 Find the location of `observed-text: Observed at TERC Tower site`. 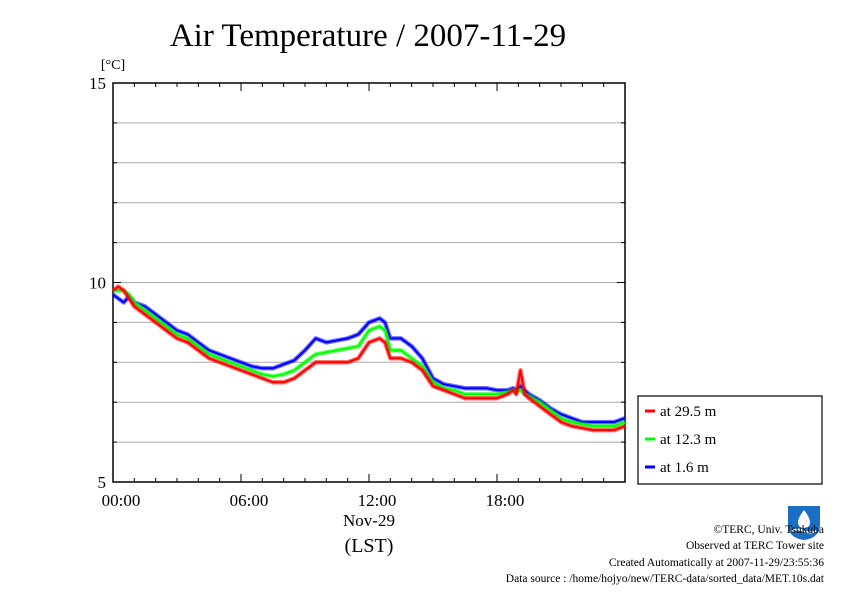

observed-text: Observed at TERC Tower site is located at coordinates (754, 546).